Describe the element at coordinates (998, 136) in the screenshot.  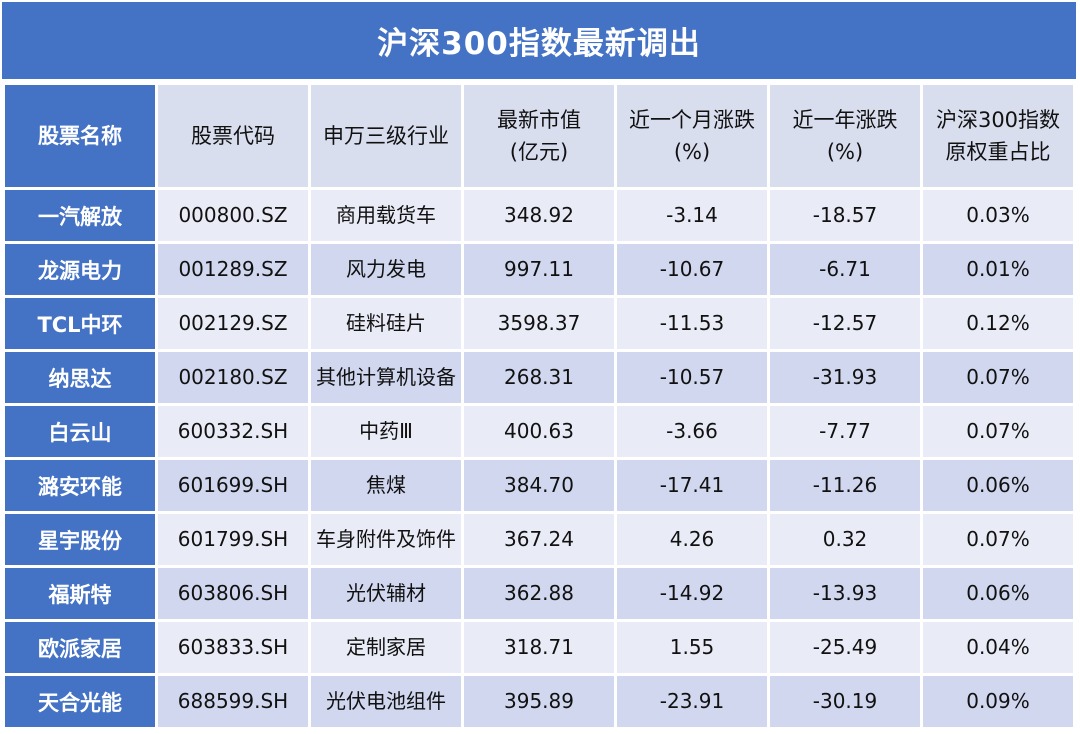
I see `header-original-weight: 沪深300指数 原权重占比` at that location.